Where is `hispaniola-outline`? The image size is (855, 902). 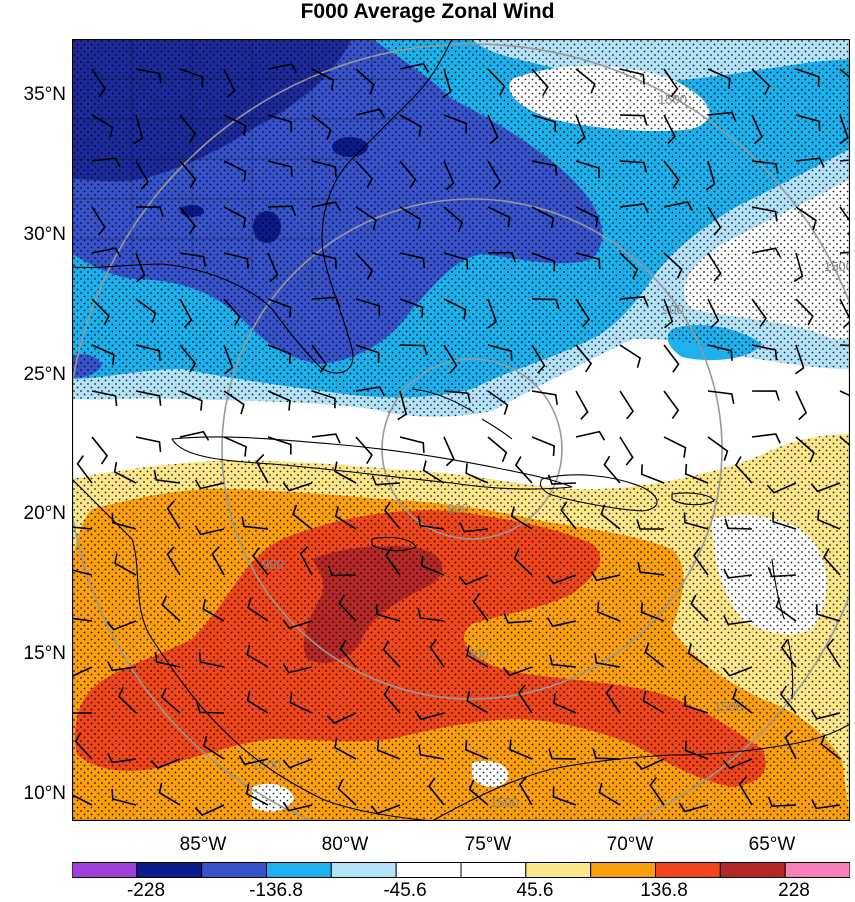 hispaniola-outline is located at coordinates (598, 493).